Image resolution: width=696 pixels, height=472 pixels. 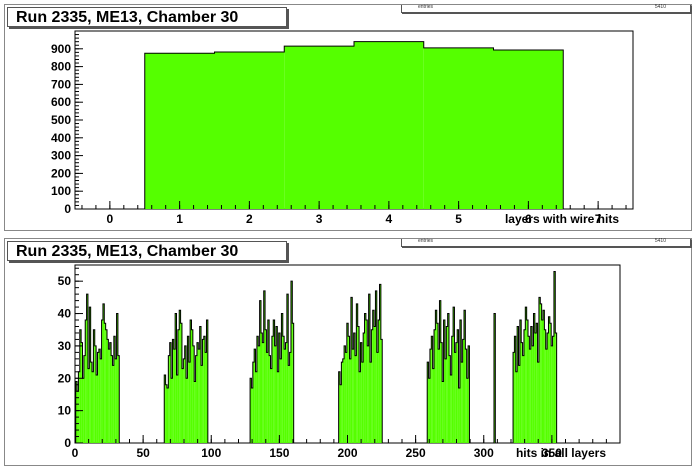 I want to click on upper-chart-title: Run 2335, ME13, Chamber 30, so click(x=147, y=17).